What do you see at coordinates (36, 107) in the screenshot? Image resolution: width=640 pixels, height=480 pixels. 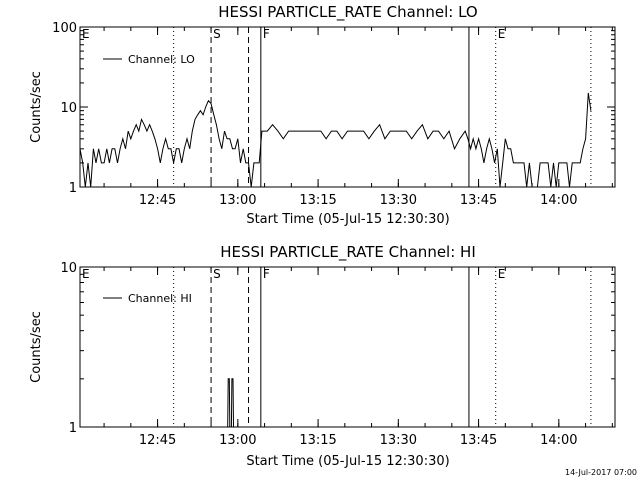 I see `y-axis-label-lo: Counts/sec` at bounding box center [36, 107].